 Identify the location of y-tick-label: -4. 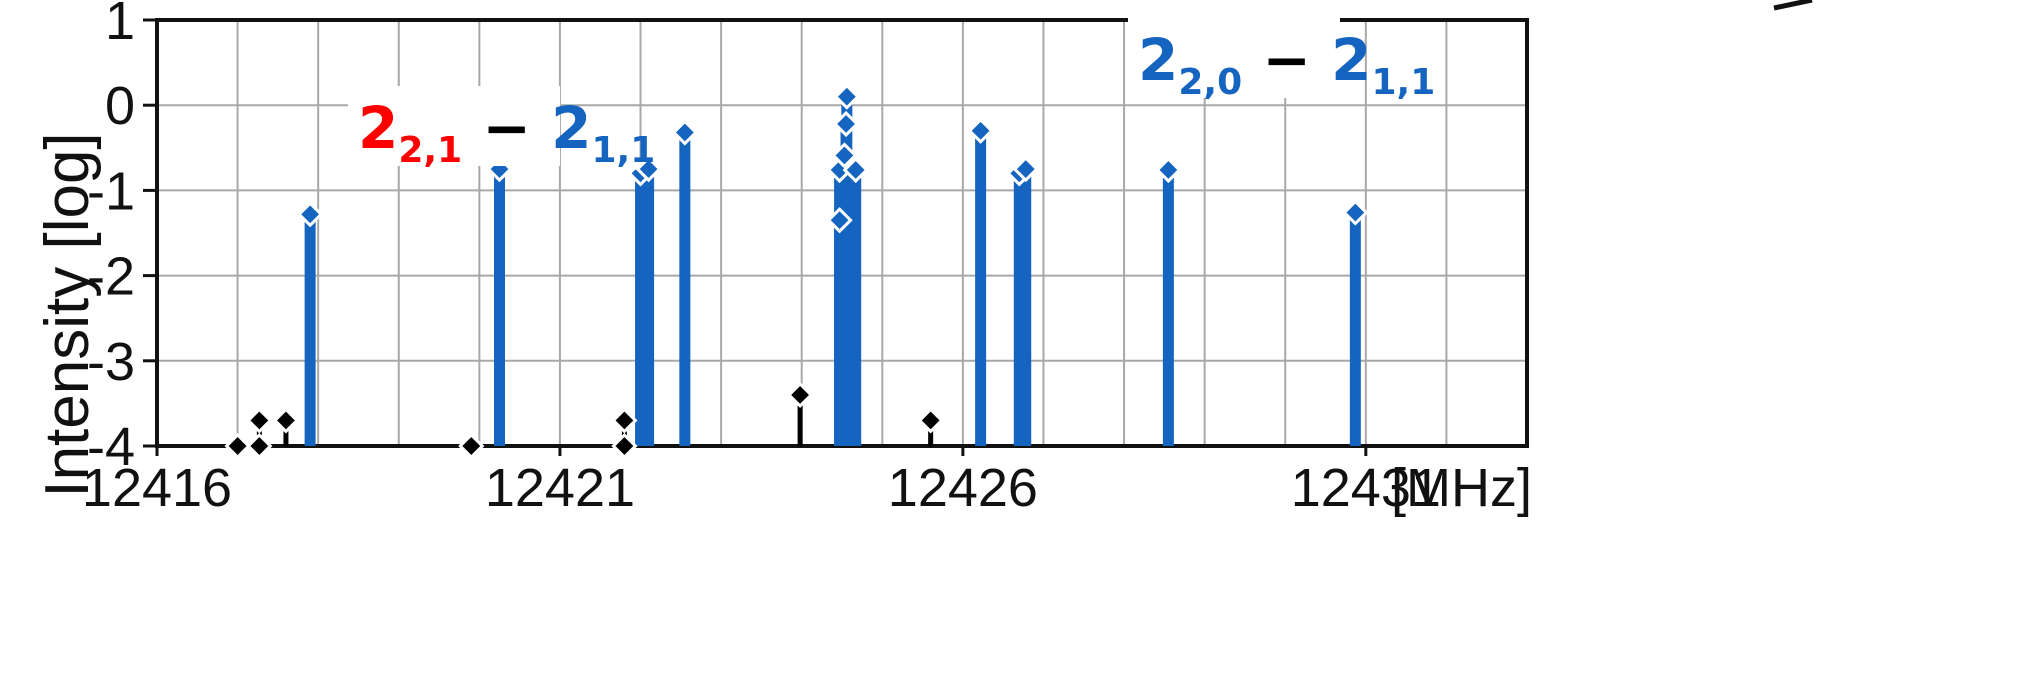
(111, 447).